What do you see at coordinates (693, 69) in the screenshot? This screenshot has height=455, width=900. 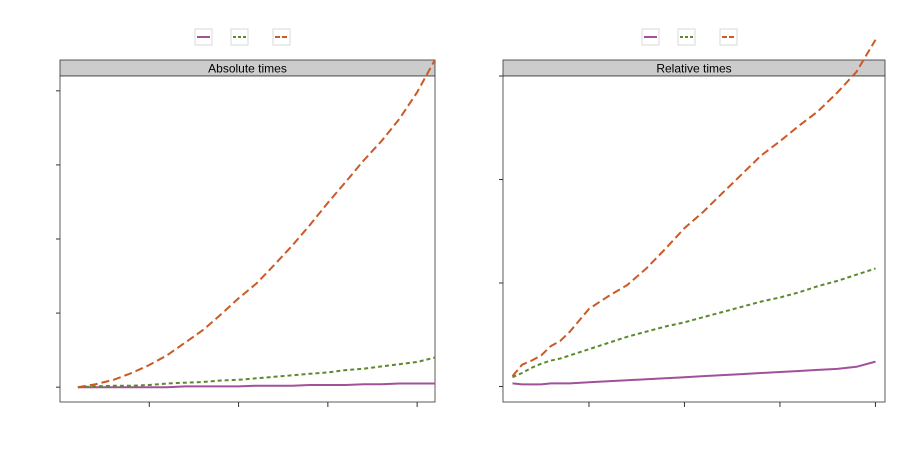 I see `panel-title: Relative times` at bounding box center [693, 69].